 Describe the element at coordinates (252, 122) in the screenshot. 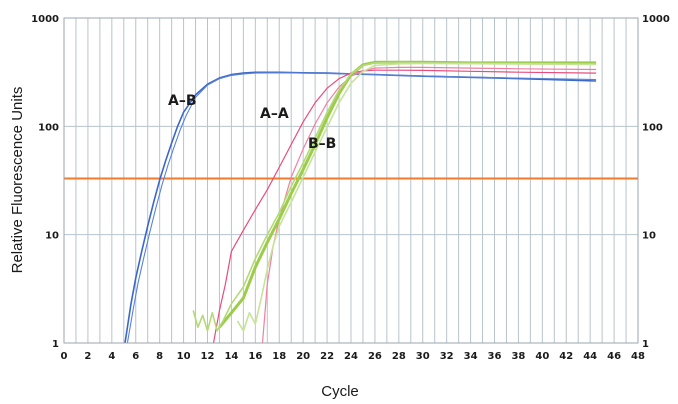

I see `series-labels: A–B A–A B–B` at that location.